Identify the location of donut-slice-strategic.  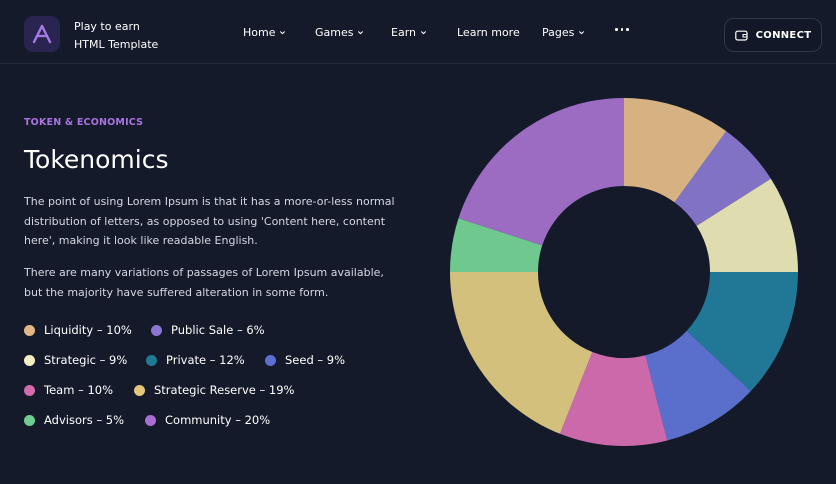
(747, 225).